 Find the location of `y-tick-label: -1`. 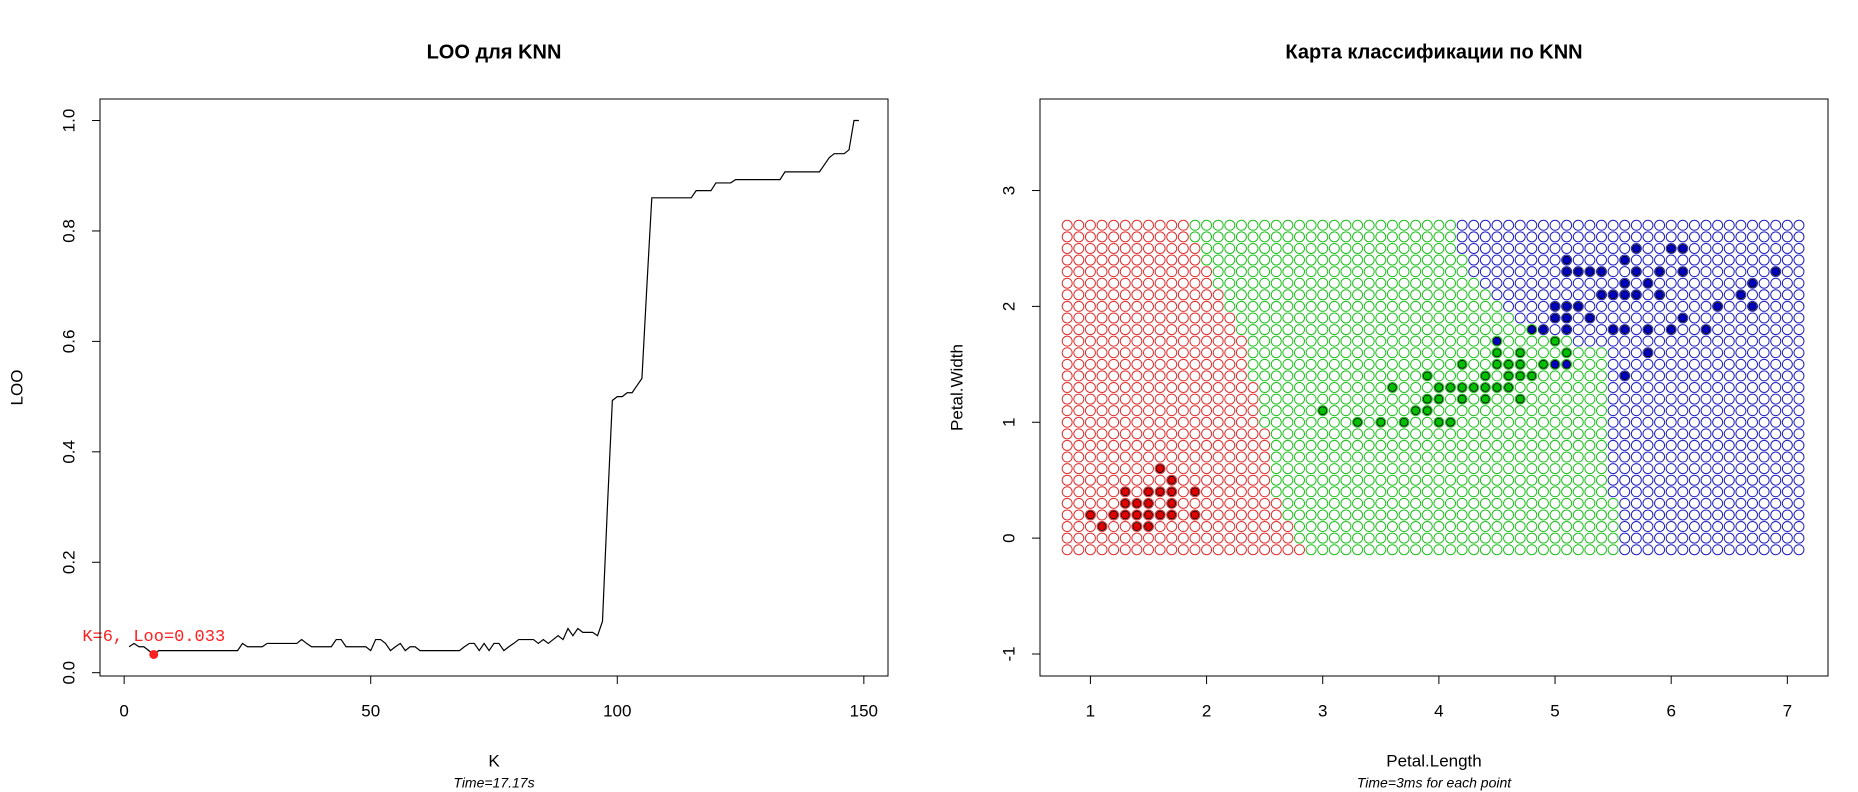

y-tick-label: -1 is located at coordinates (1008, 653).